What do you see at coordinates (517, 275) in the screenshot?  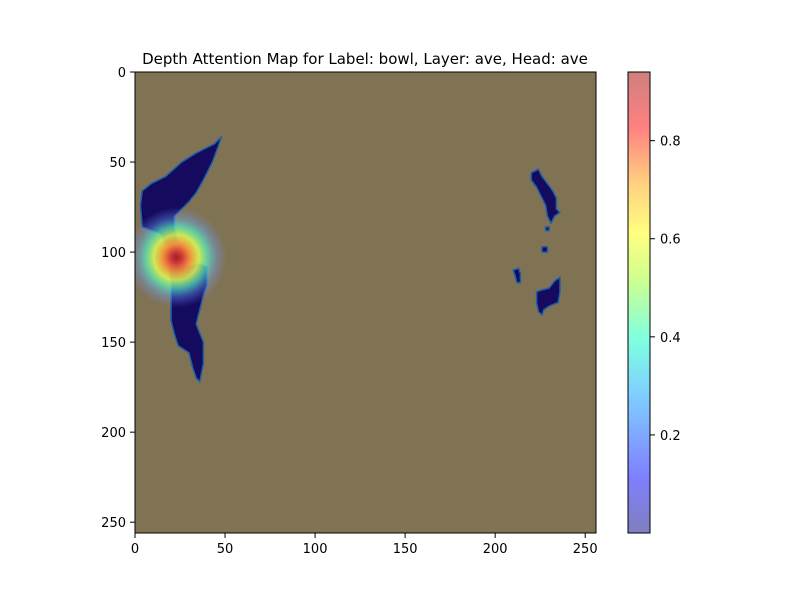 I see `mask-right-small-region` at bounding box center [517, 275].